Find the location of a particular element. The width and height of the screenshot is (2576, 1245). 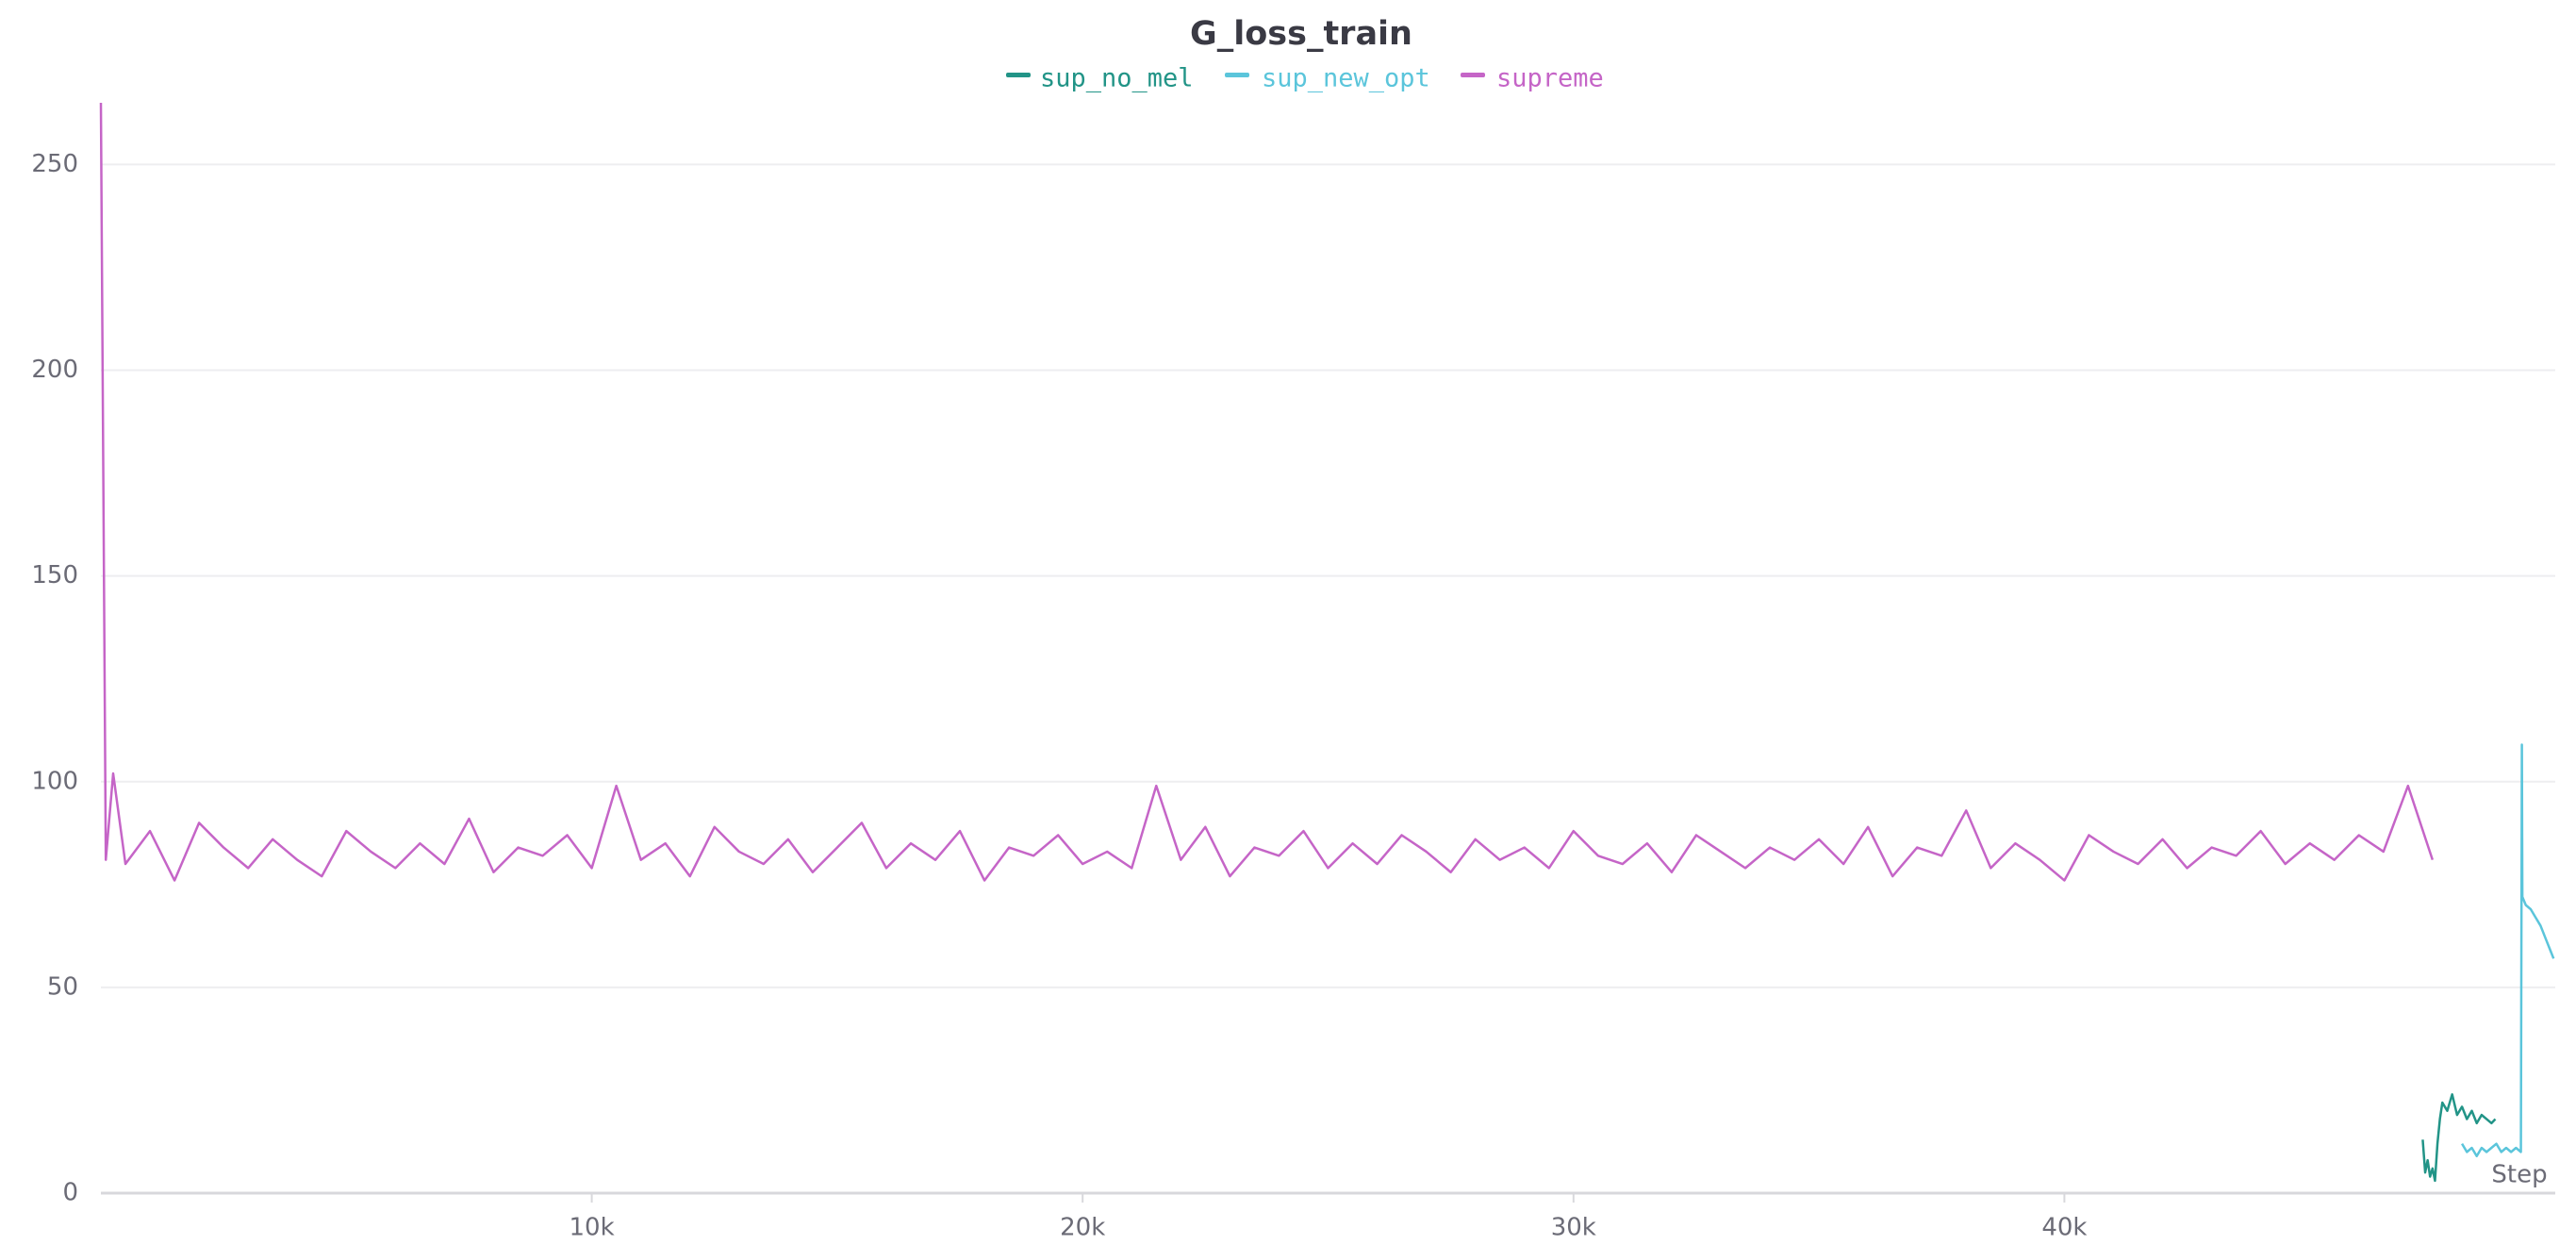

x-tick-label: 40k is located at coordinates (2064, 1228).